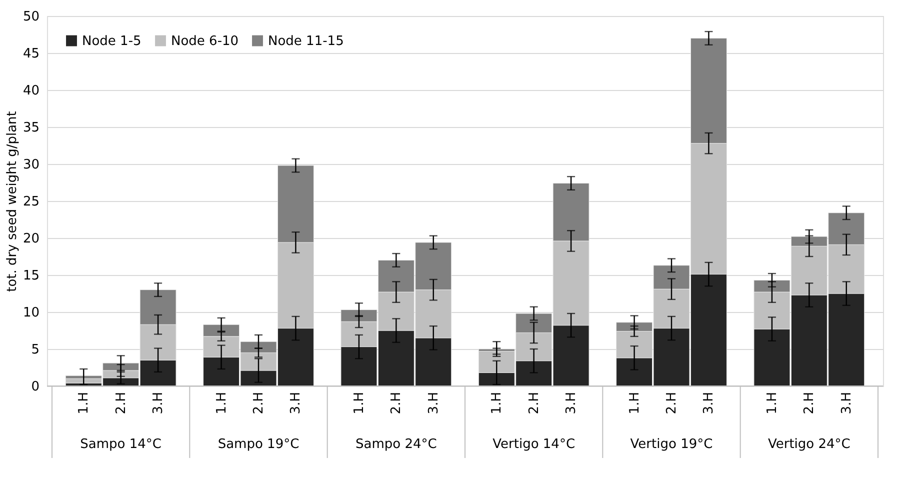 The height and width of the screenshot is (477, 909). I want to click on y-tick-label: 45, so click(31, 54).